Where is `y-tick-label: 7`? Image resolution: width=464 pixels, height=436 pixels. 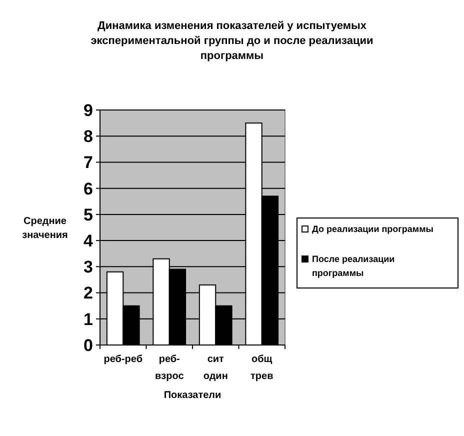
y-tick-label: 7 is located at coordinates (88, 162).